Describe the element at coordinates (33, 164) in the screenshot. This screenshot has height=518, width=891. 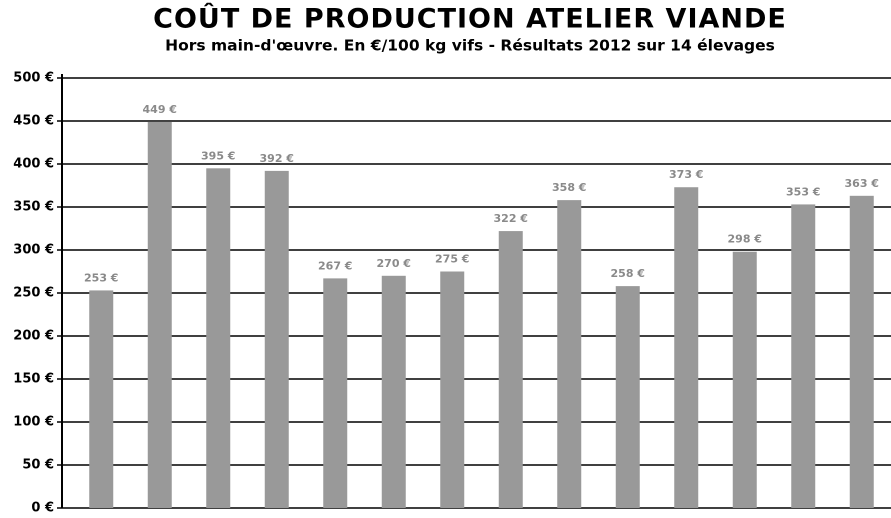
I see `y-tick-label: 400 €` at that location.